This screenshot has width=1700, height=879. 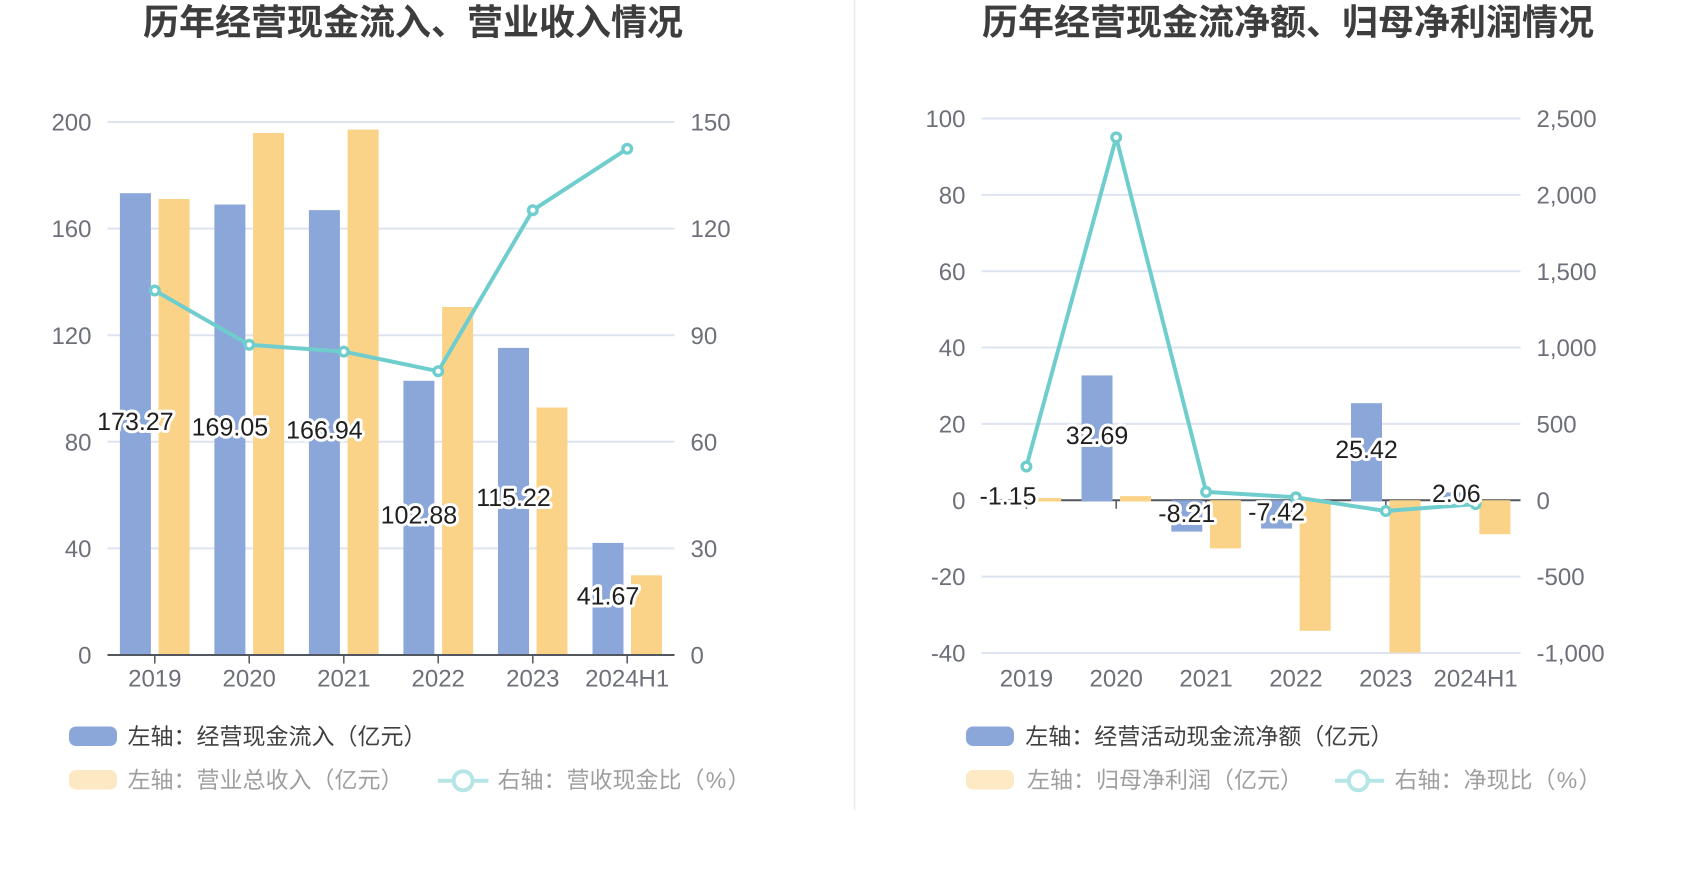 What do you see at coordinates (711, 123) in the screenshot?
I see `svg-text: 150` at bounding box center [711, 123].